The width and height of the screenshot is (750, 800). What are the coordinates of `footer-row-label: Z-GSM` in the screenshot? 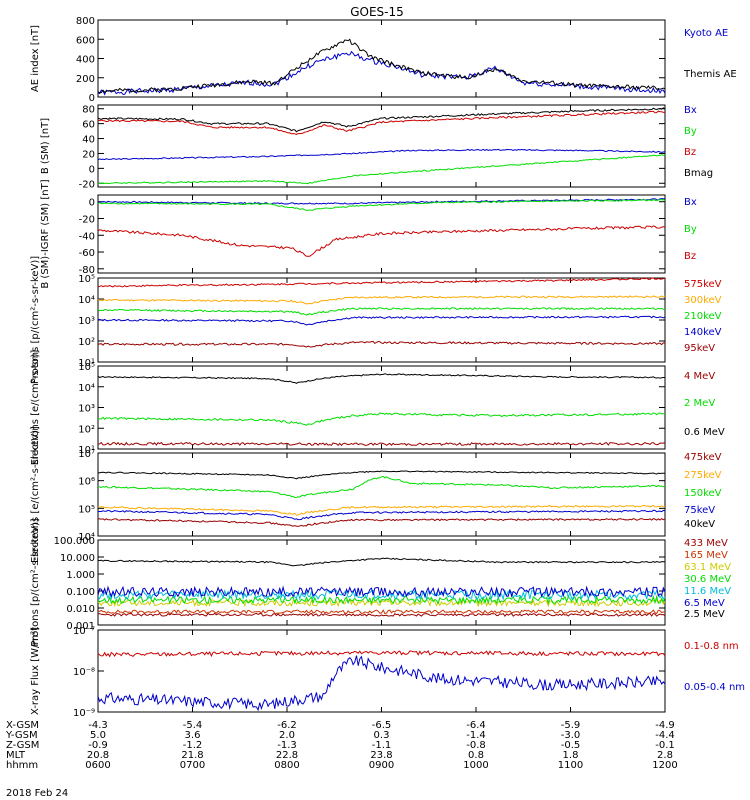 It's located at (22, 745).